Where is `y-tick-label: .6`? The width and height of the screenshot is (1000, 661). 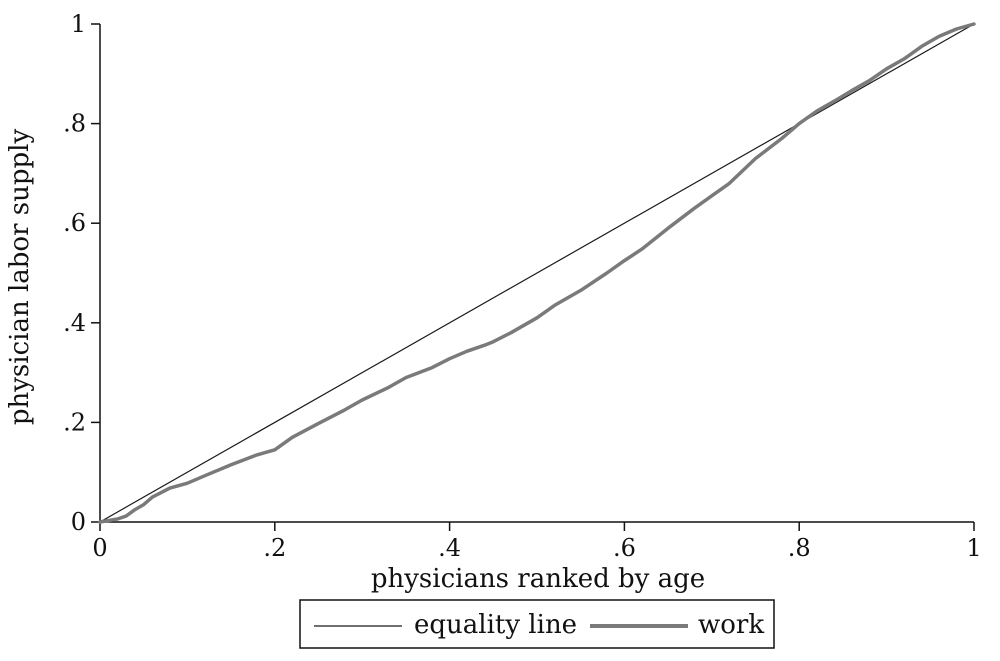
y-tick-label: .6 is located at coordinates (74, 223).